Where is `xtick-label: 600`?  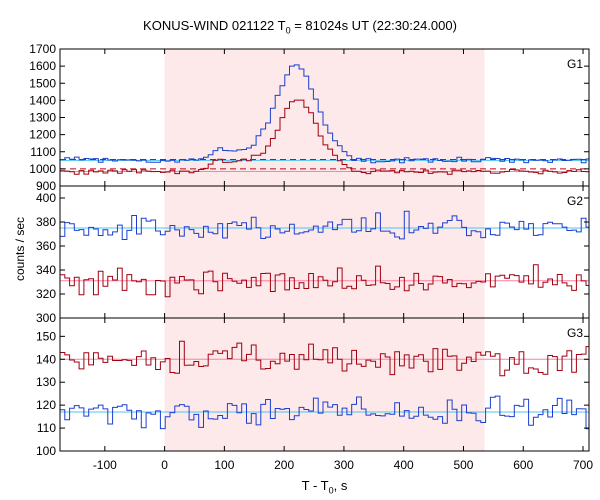 xtick-label: 600 is located at coordinates (523, 465).